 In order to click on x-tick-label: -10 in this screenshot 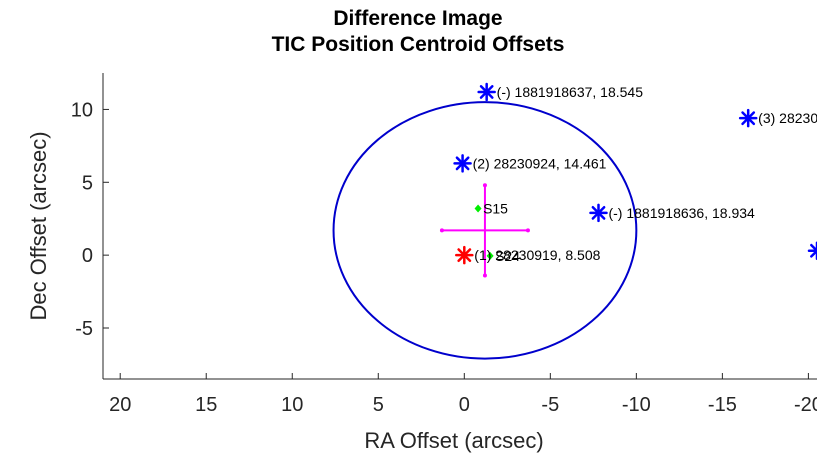, I will do `click(636, 405)`.